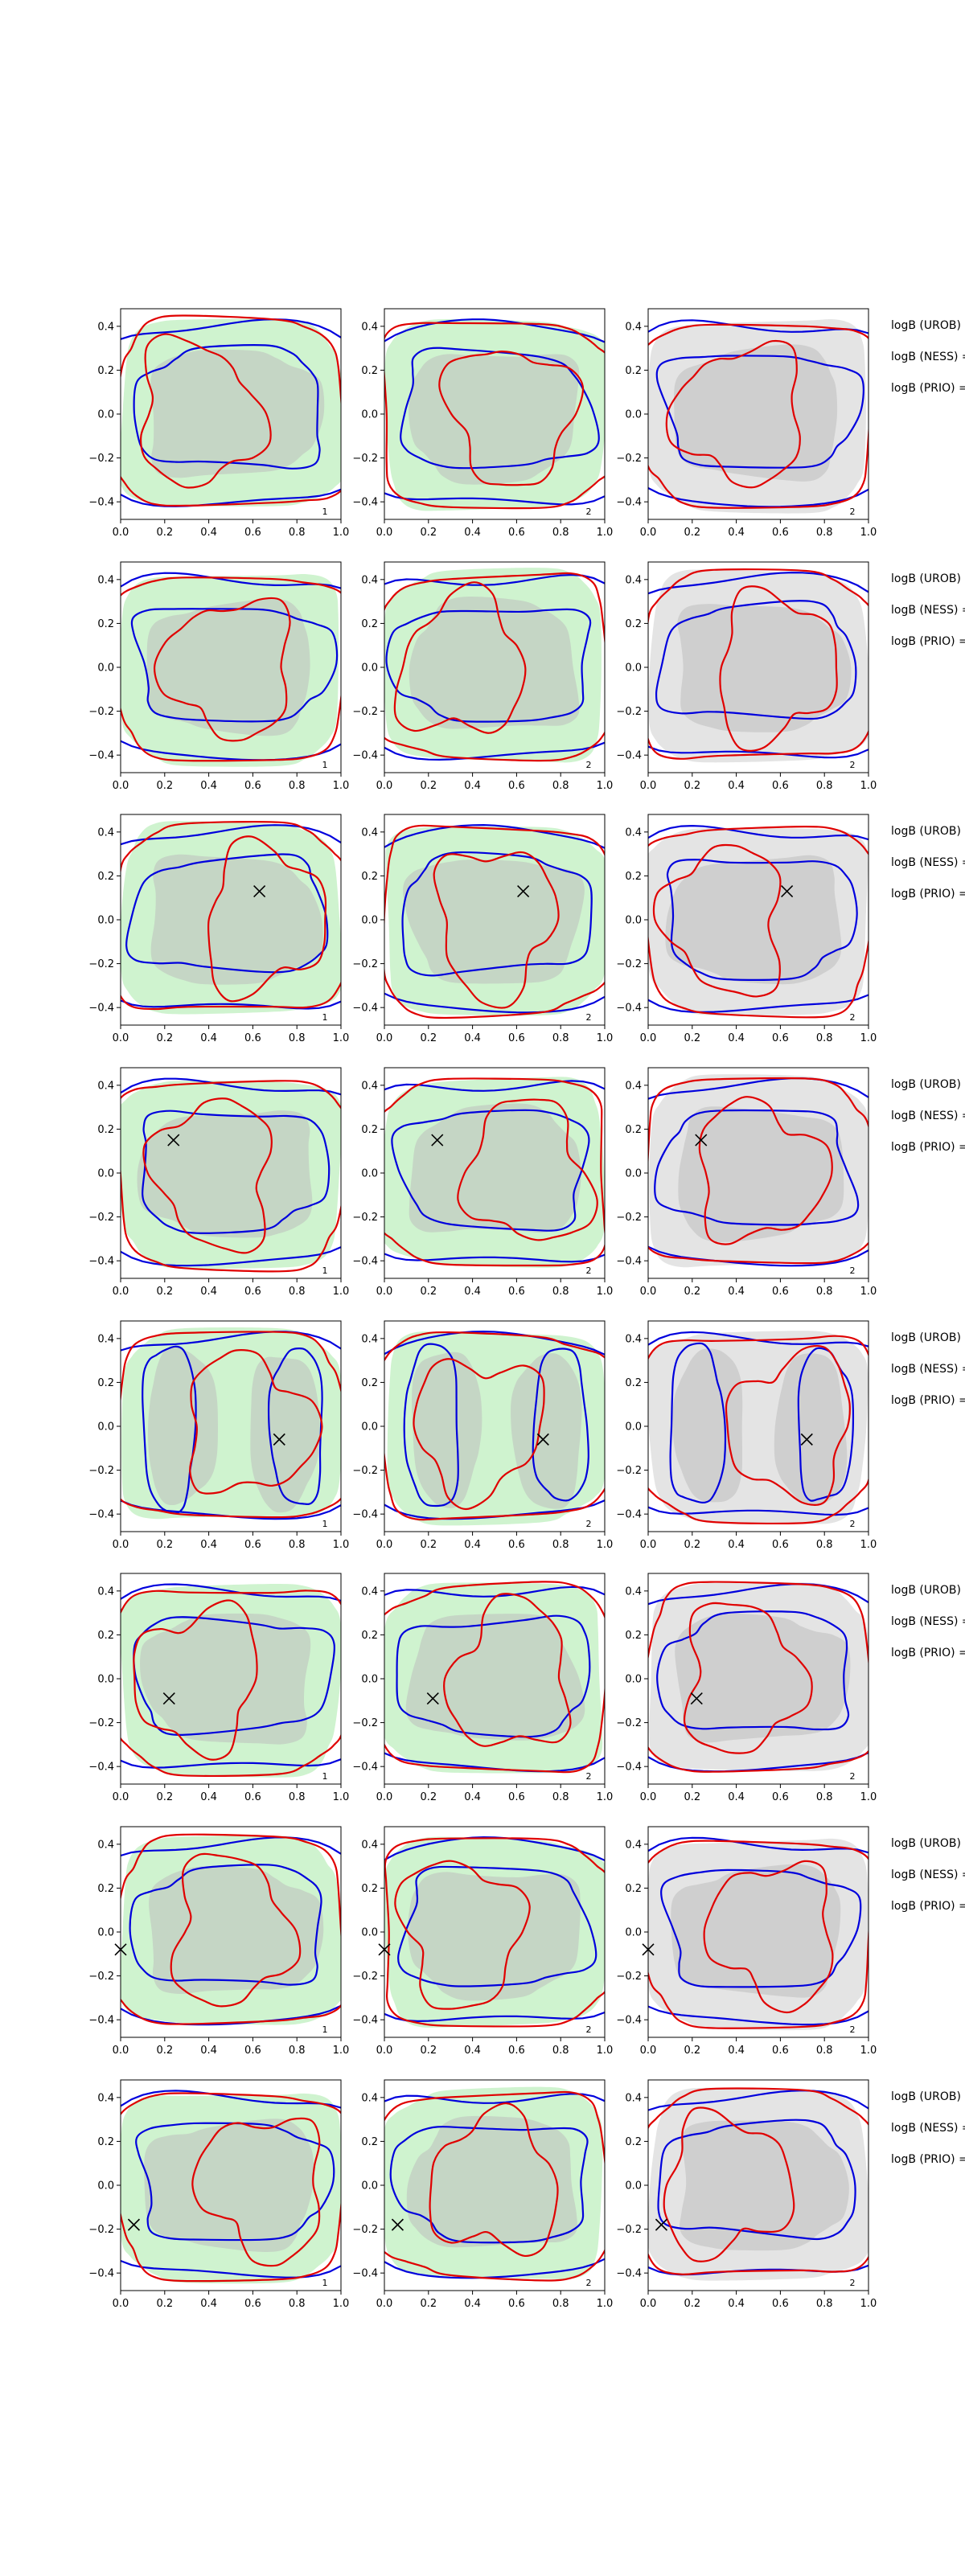 The width and height of the screenshot is (965, 2576). What do you see at coordinates (365, 2230) in the screenshot?
I see `y-tick-label: −0.2` at bounding box center [365, 2230].